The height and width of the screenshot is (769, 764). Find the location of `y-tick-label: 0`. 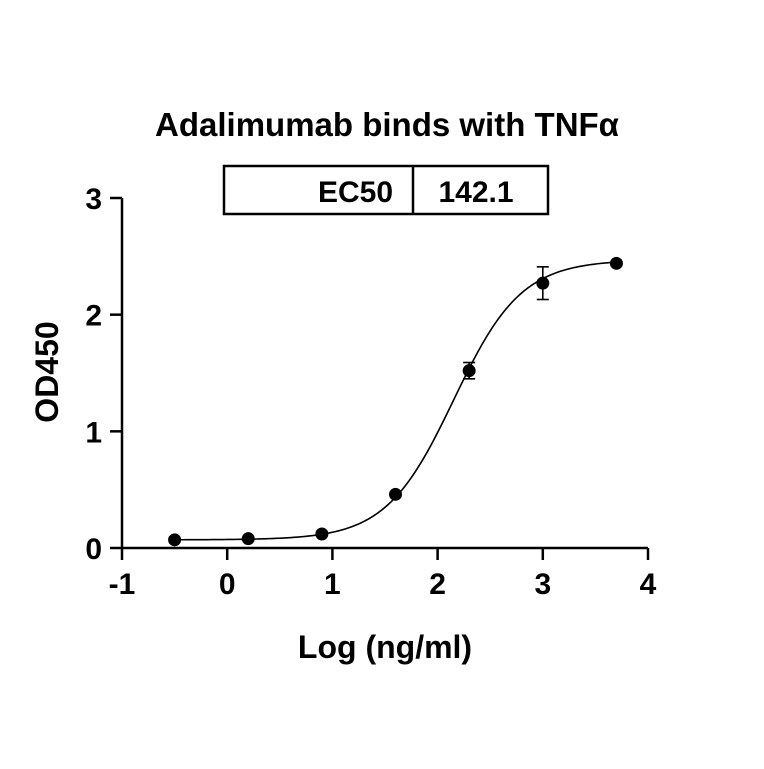

y-tick-label: 0 is located at coordinates (93, 549).